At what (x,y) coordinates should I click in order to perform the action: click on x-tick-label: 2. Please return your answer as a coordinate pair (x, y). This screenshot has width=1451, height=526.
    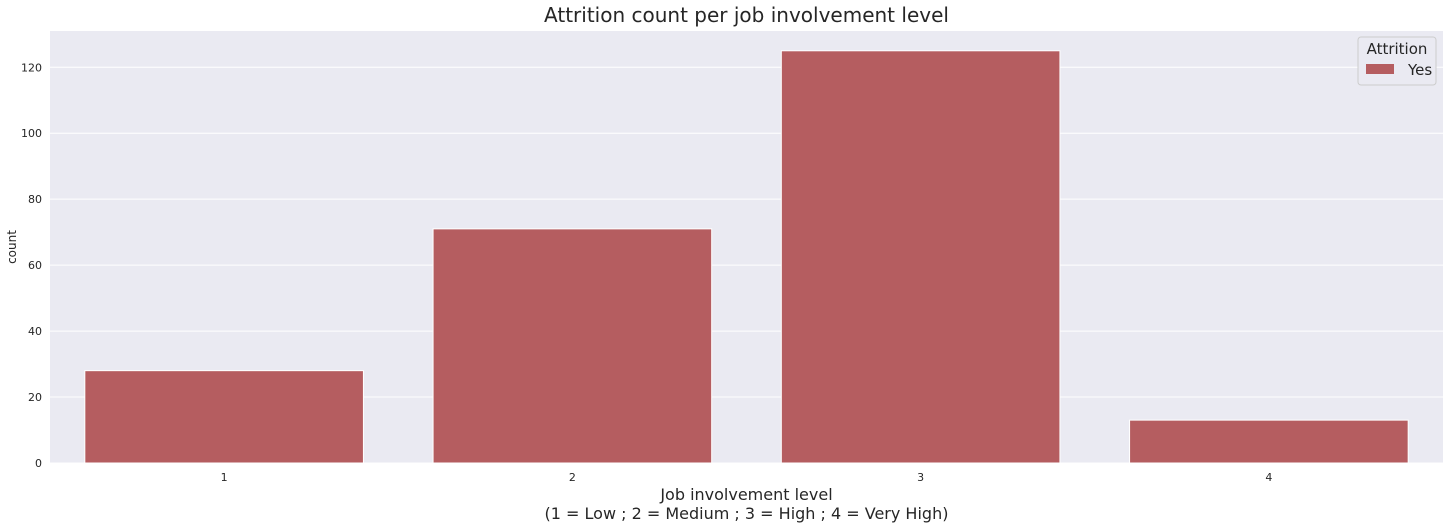
    Looking at the image, I should click on (572, 477).